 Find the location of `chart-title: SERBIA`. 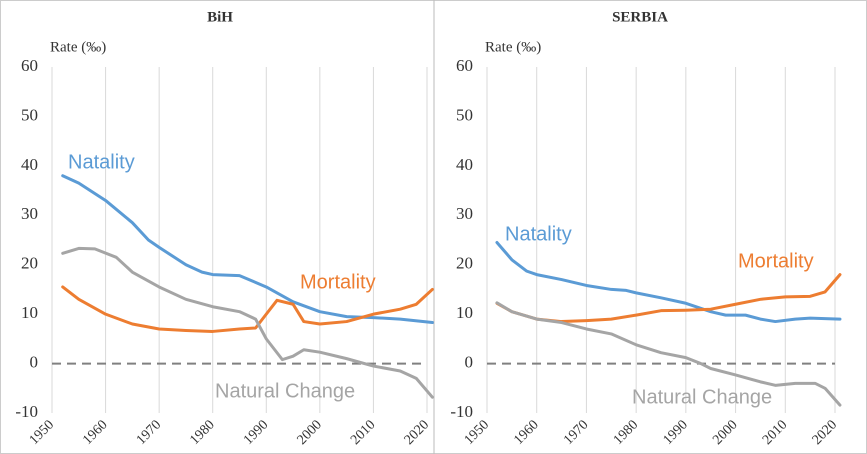

chart-title: SERBIA is located at coordinates (640, 17).